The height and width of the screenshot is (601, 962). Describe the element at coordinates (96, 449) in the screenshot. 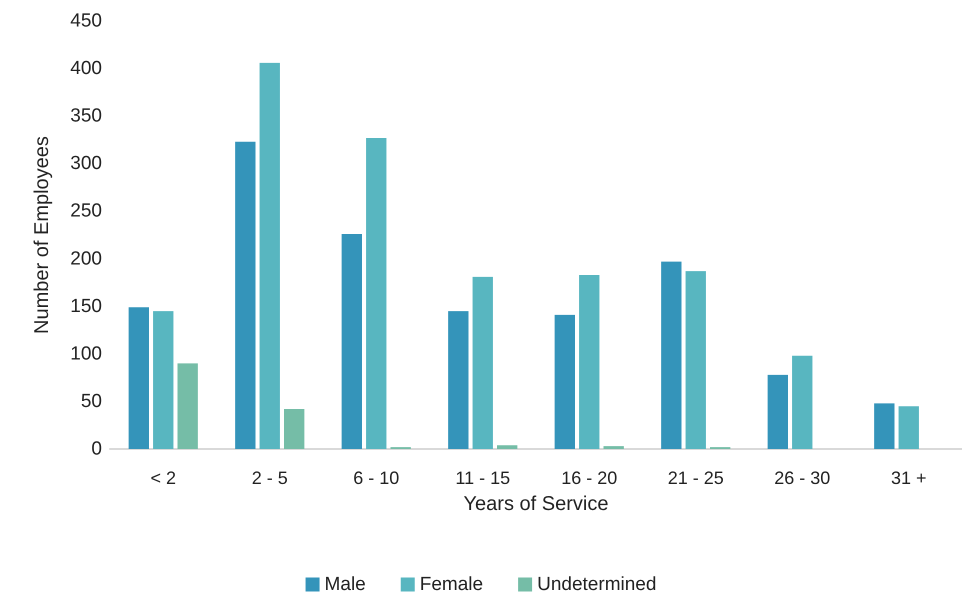

I see `y-tick-label: 0` at that location.